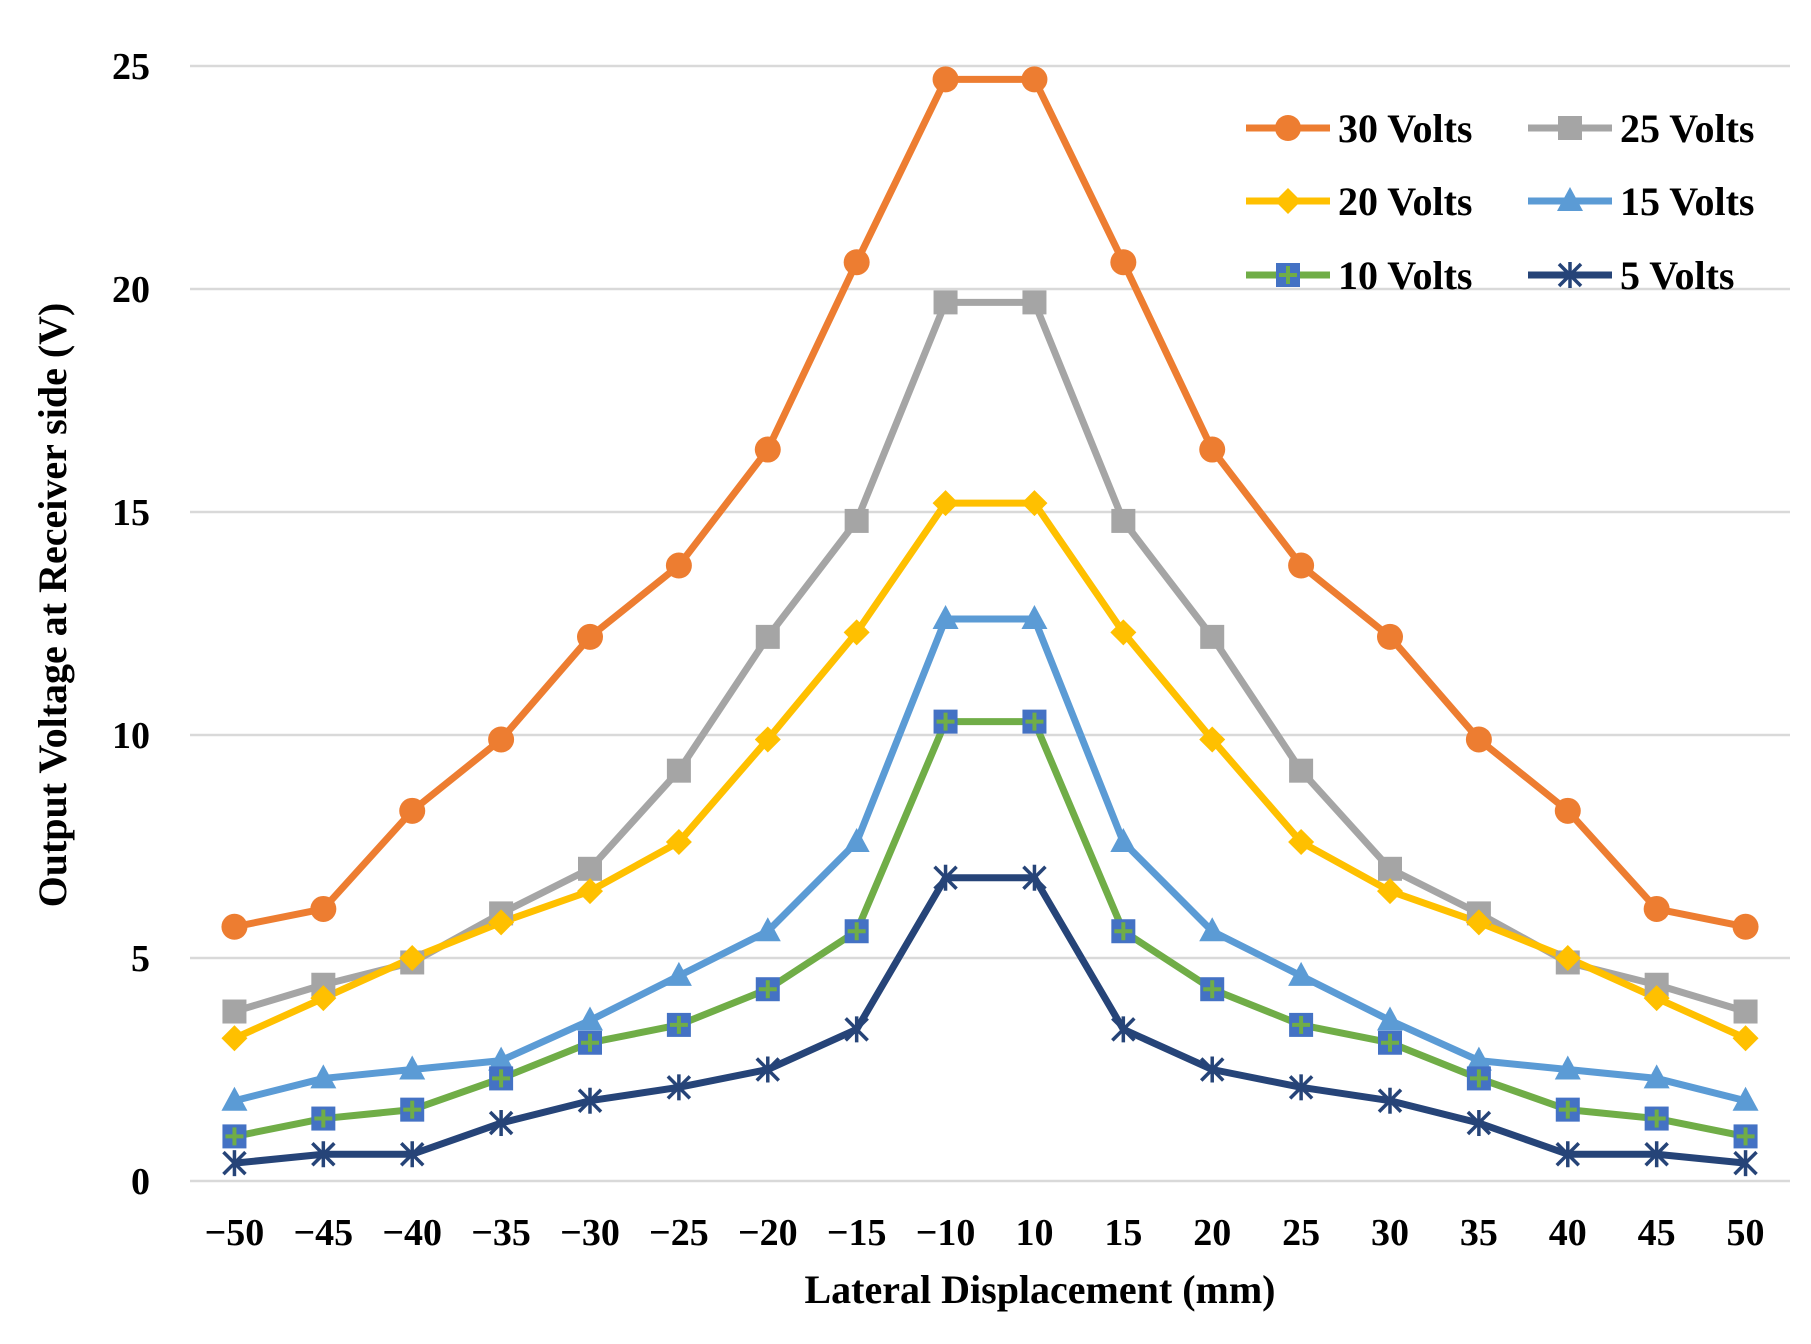  What do you see at coordinates (1034, 1233) in the screenshot?
I see `x-tick-label: 10` at bounding box center [1034, 1233].